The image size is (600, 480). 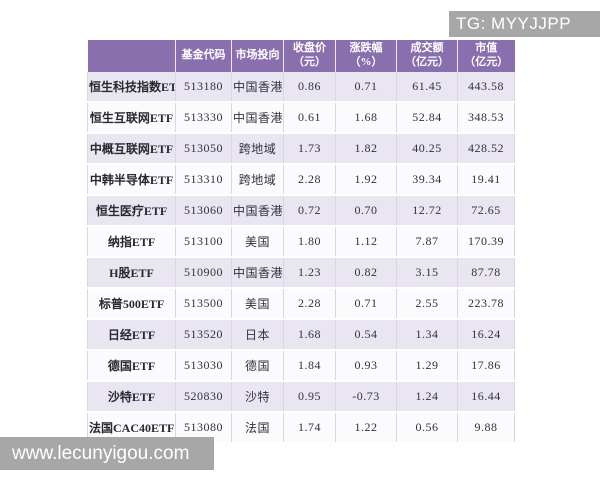 I want to click on telegram-watermark: TG: MYYJJPP, so click(x=524, y=24).